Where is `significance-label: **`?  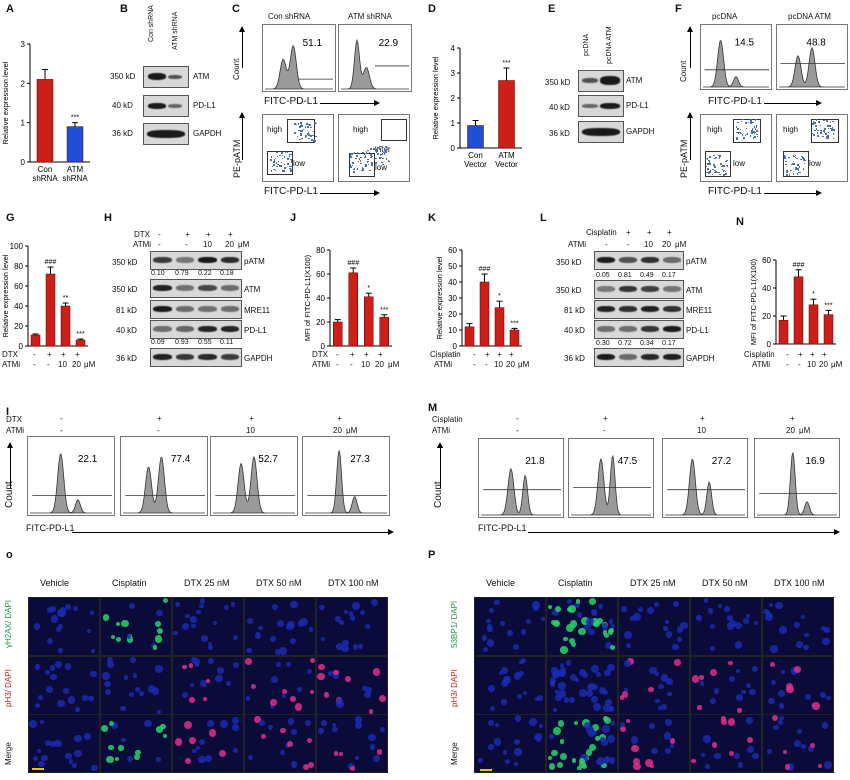
significance-label: ** is located at coordinates (66, 298).